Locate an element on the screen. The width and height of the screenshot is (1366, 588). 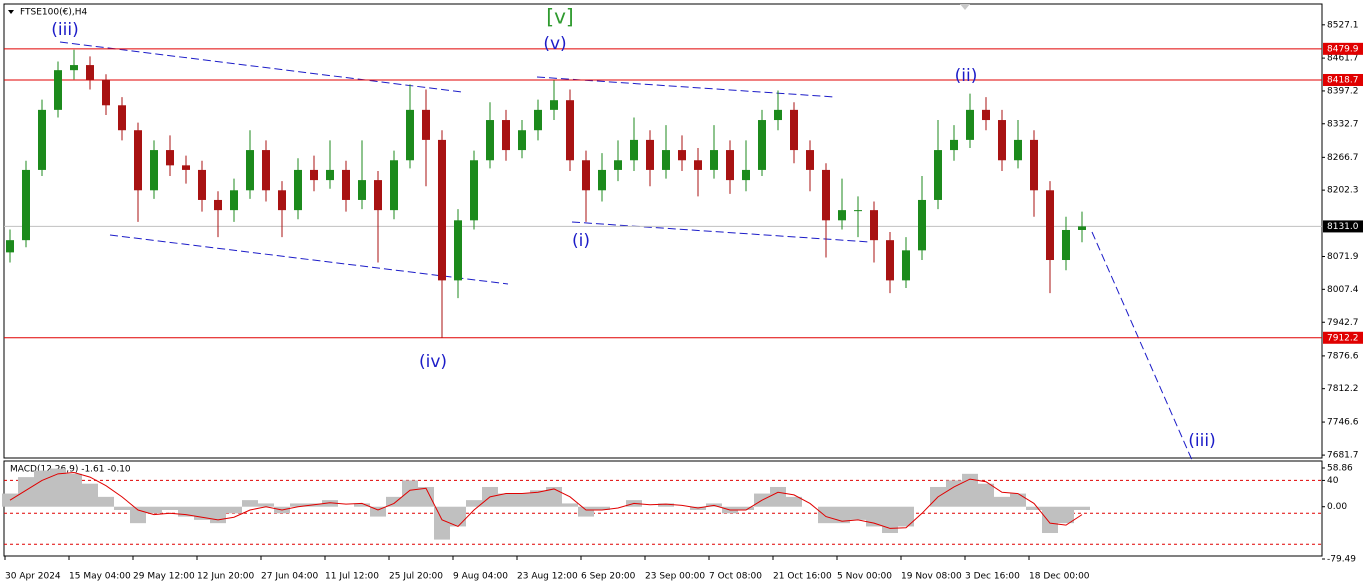
y-tick-label: 7746.6 is located at coordinates (1343, 423).